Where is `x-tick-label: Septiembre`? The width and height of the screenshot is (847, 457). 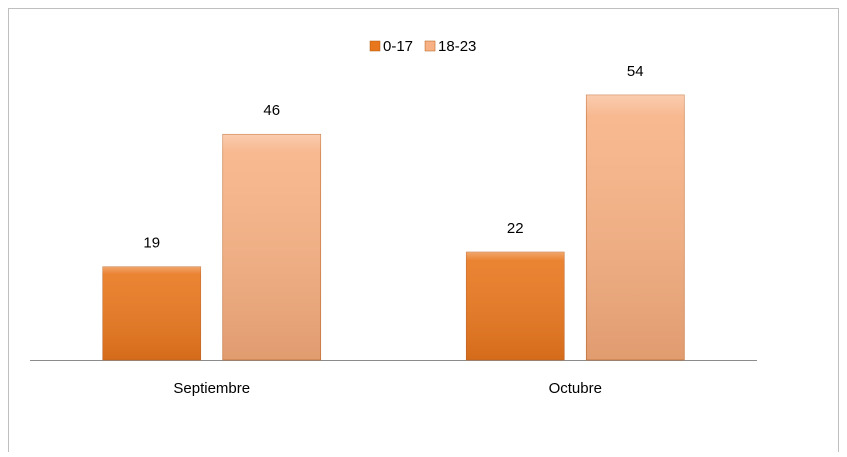 x-tick-label: Septiembre is located at coordinates (211, 388).